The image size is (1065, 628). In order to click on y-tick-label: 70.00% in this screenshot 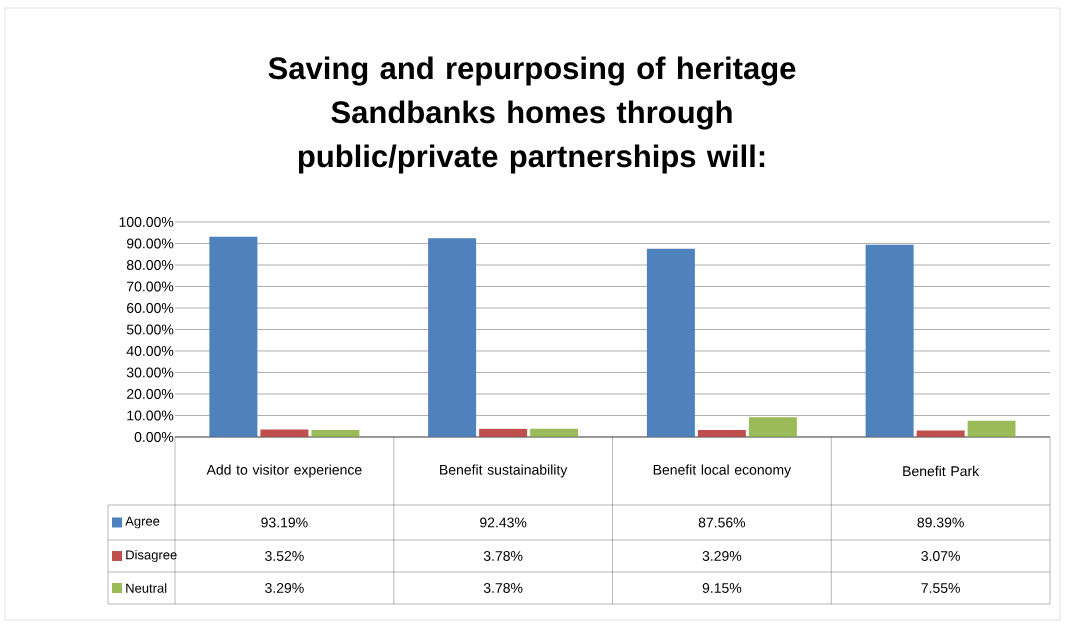, I will do `click(150, 286)`.